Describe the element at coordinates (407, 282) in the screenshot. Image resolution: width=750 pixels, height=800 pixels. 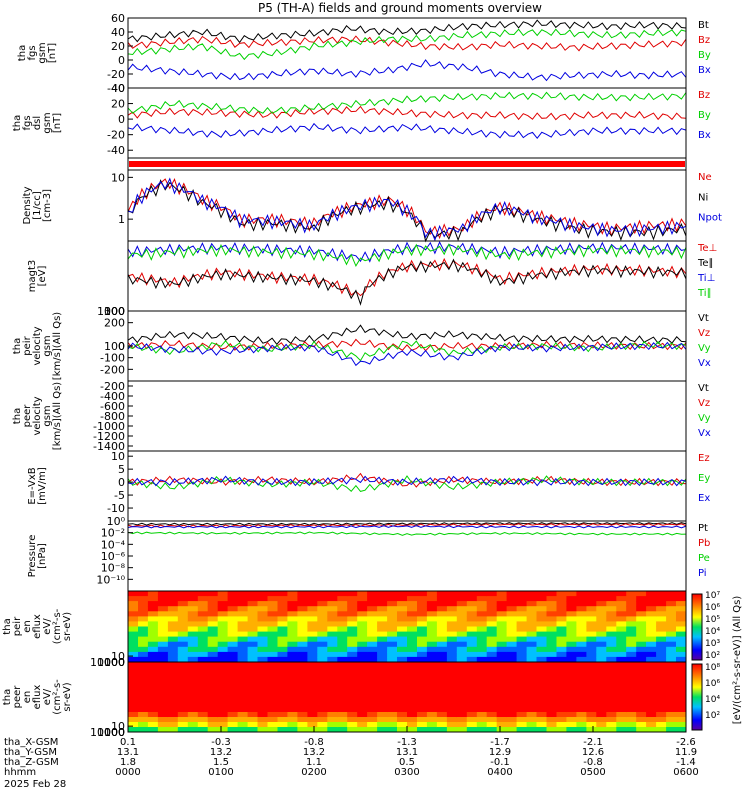
I see `series-line-Te∥` at that location.